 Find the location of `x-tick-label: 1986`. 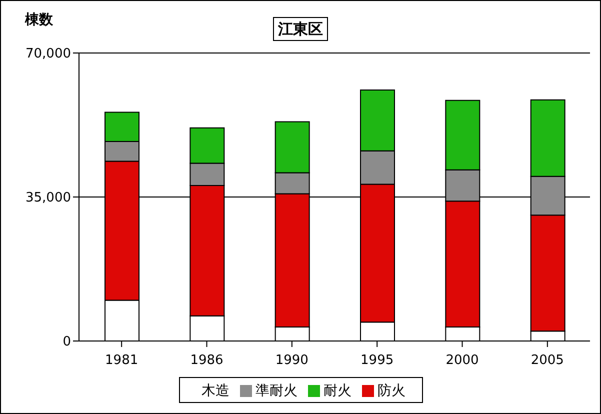

x-tick-label: 1986 is located at coordinates (207, 360).